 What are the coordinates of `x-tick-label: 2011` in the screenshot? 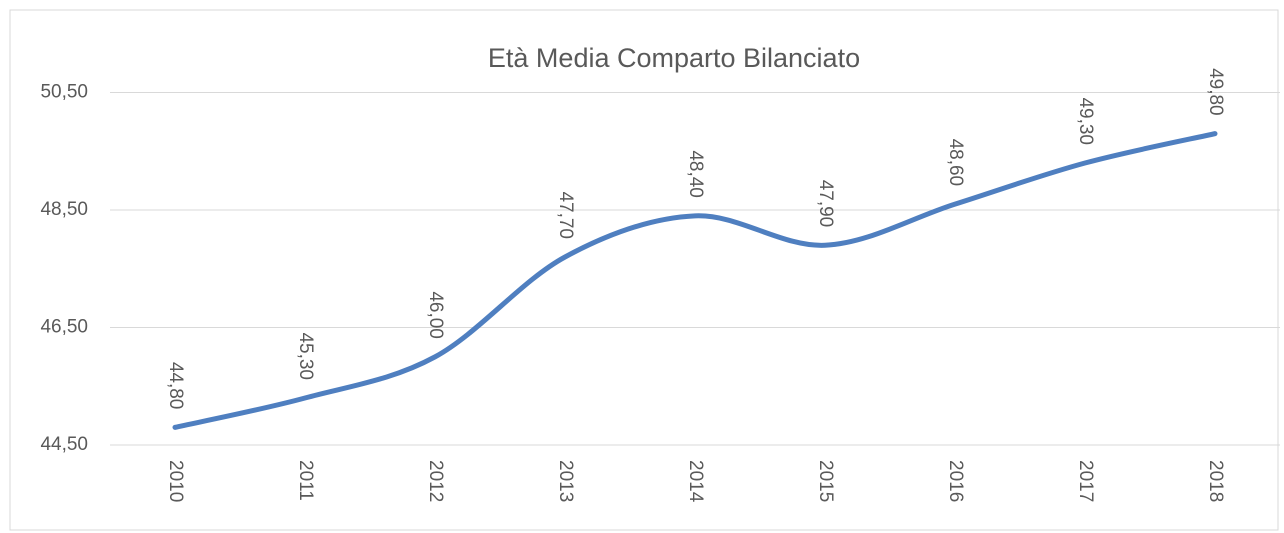 It's located at (305, 480).